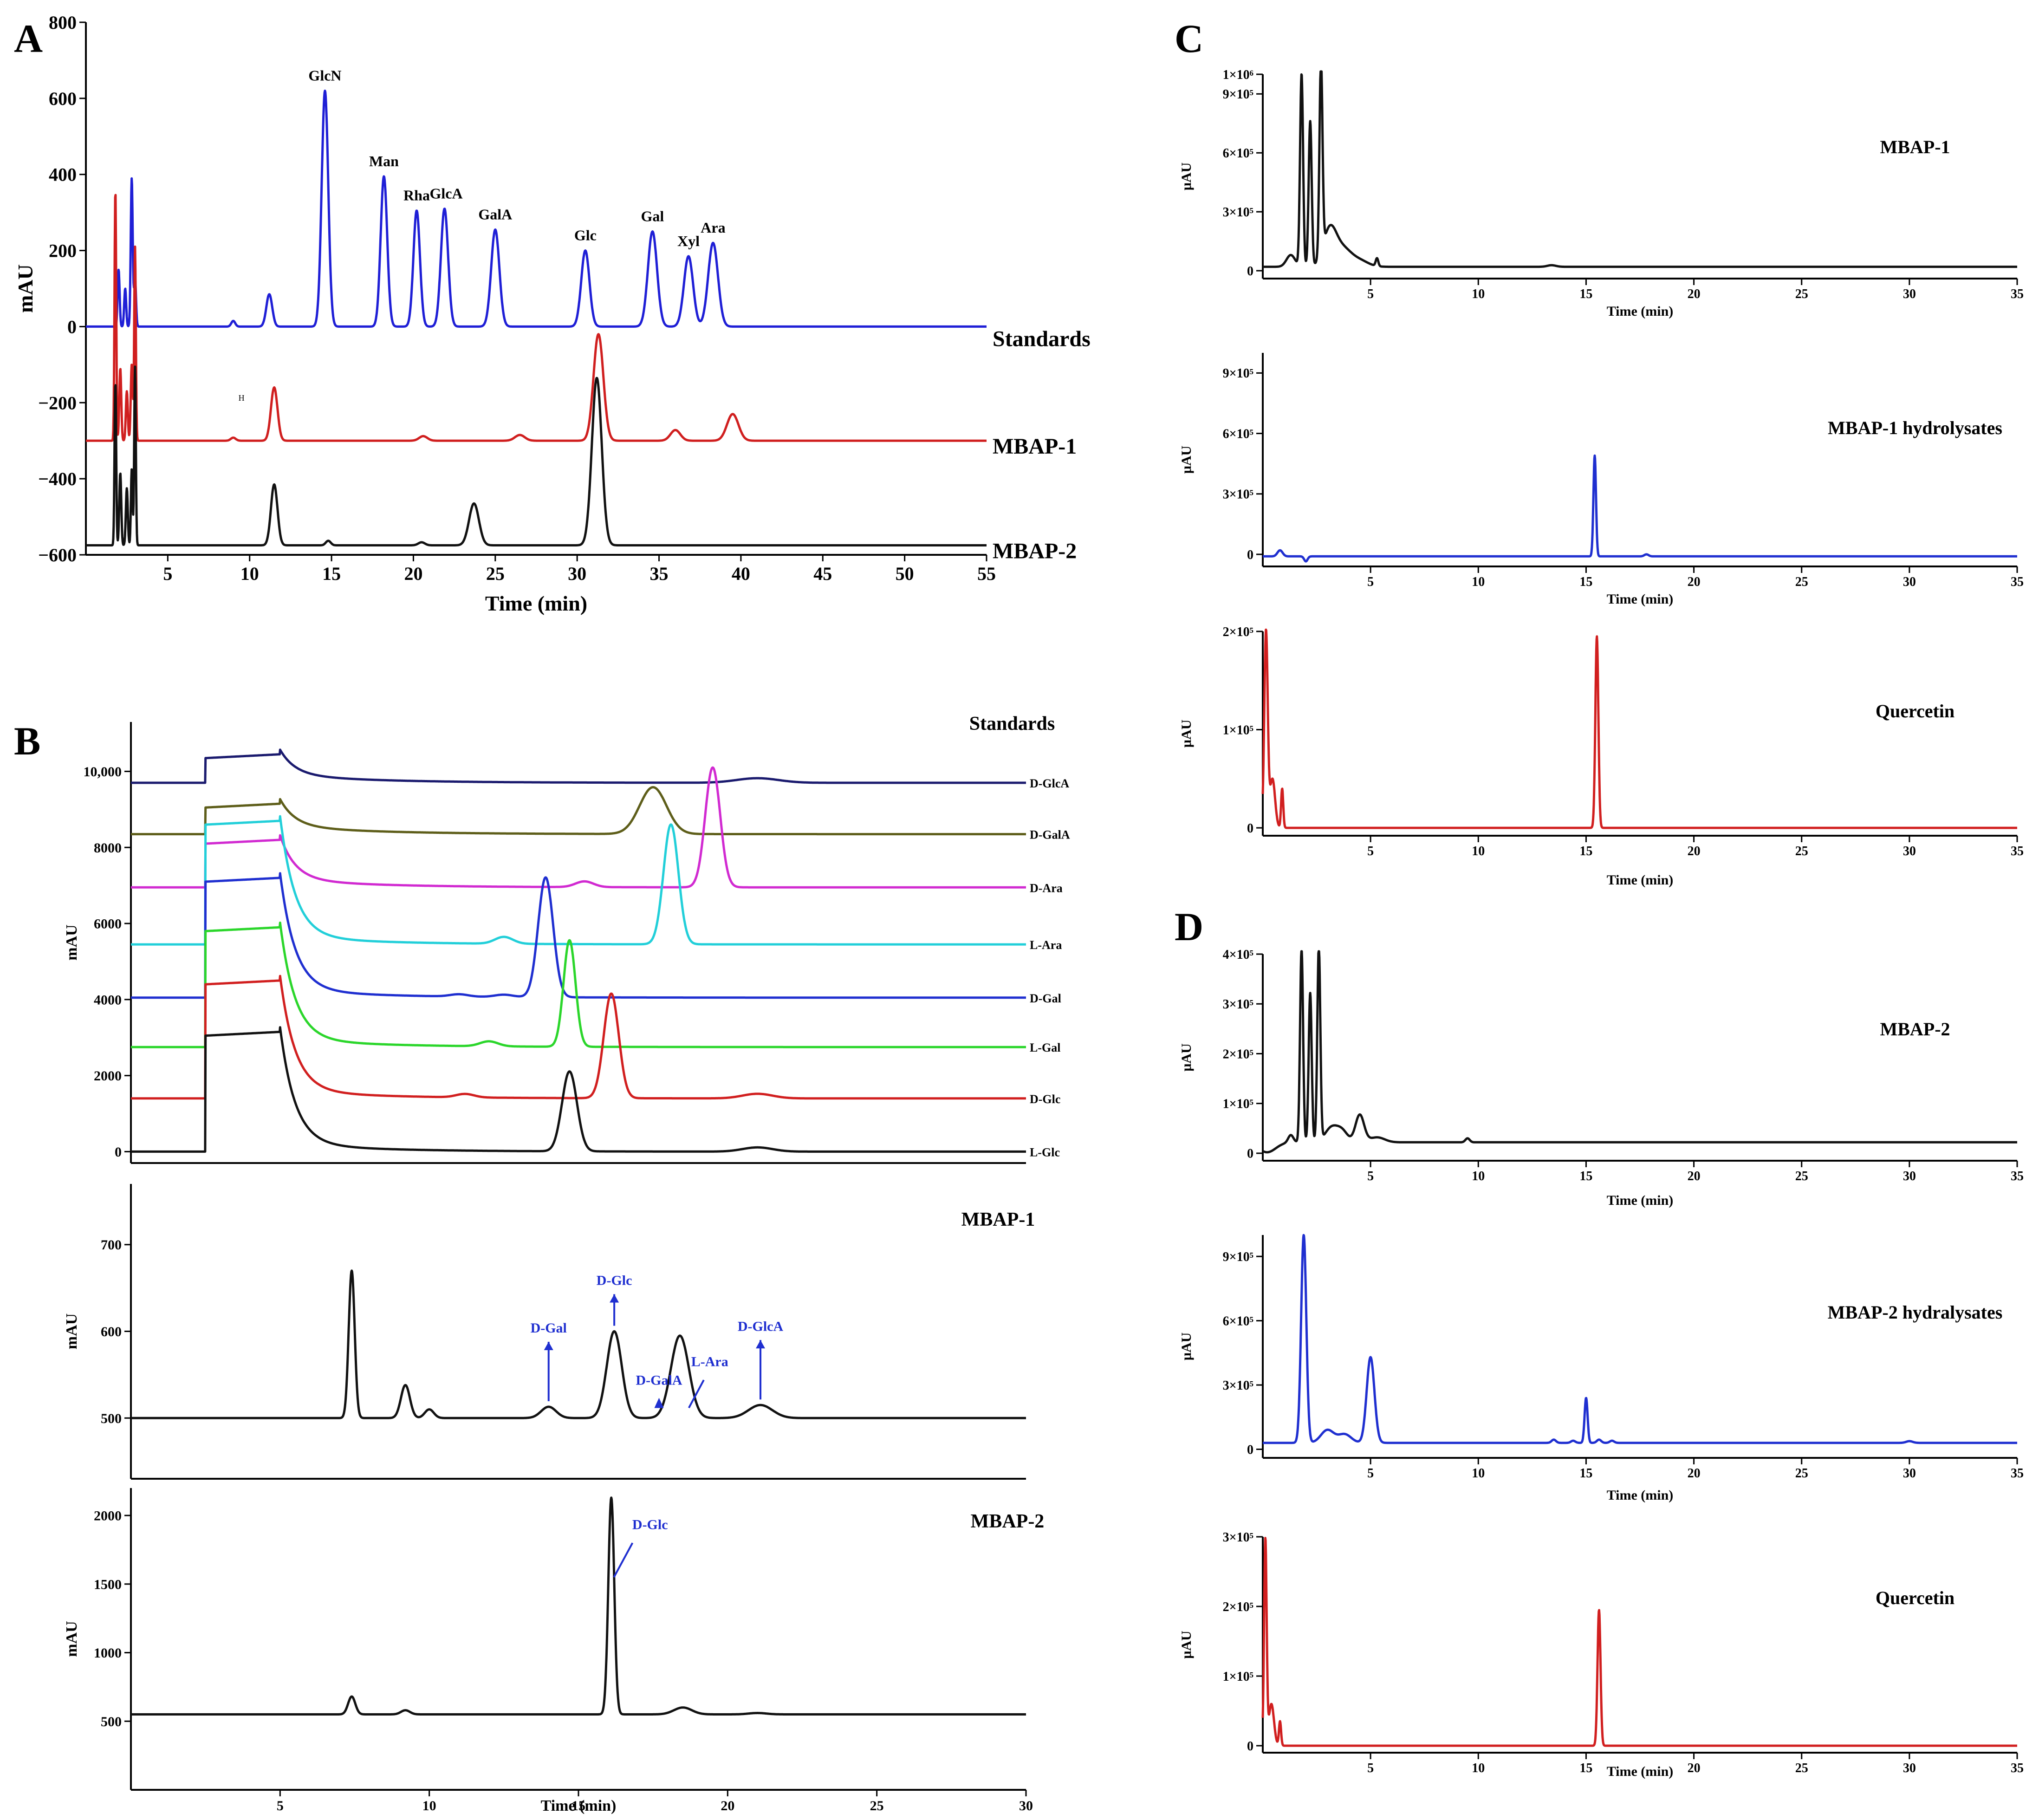  What do you see at coordinates (688, 241) in the screenshot?
I see `peak-label: Xyl` at bounding box center [688, 241].